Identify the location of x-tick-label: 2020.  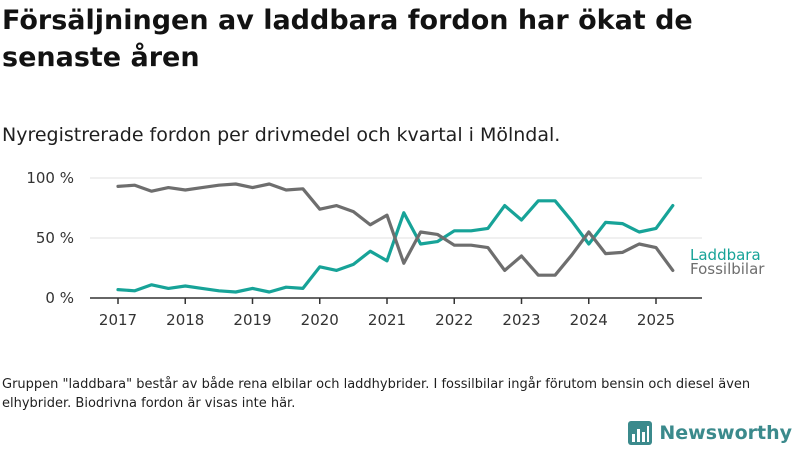
(320, 320).